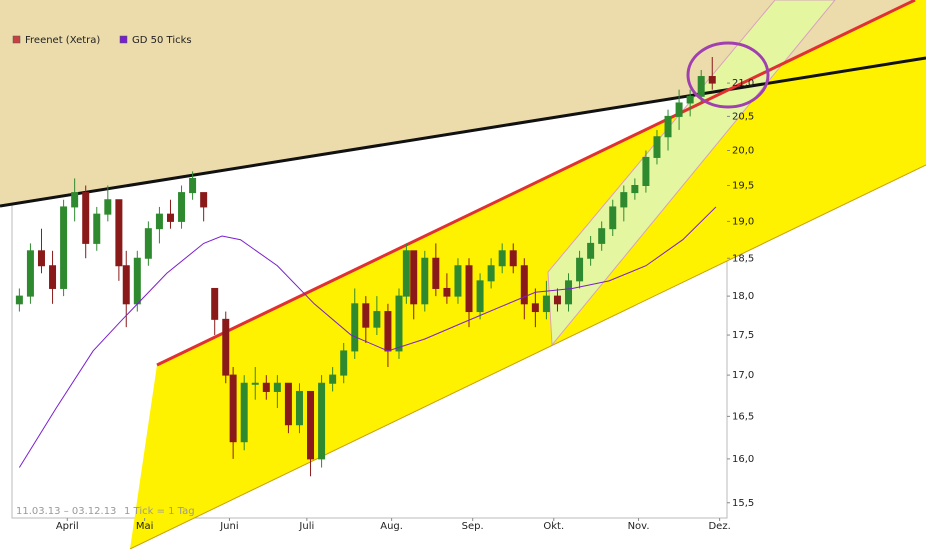 This screenshot has width=926, height=553. Describe the element at coordinates (743, 335) in the screenshot. I see `y-tick-label: 17,5` at that location.